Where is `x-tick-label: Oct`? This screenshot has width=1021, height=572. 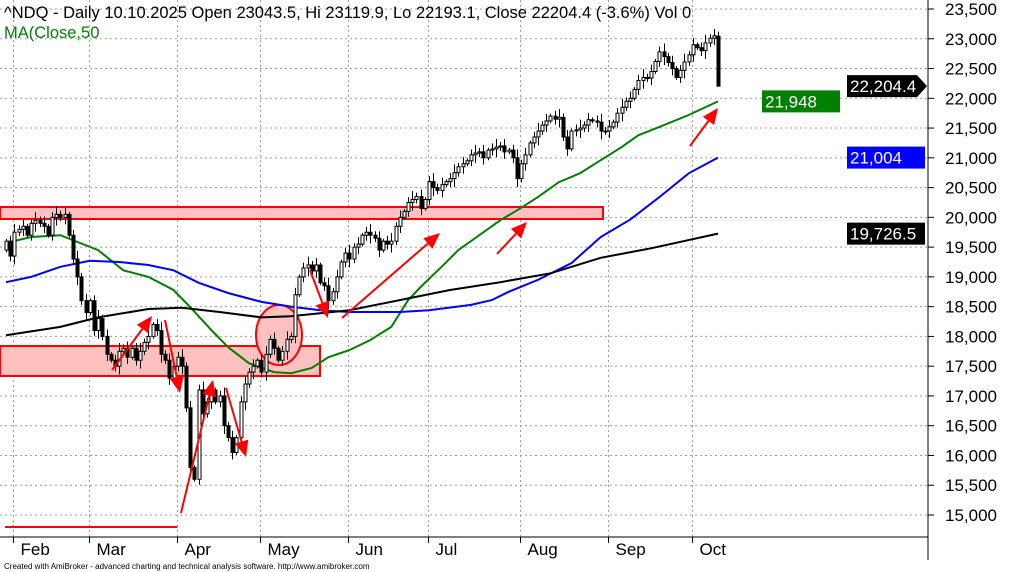
x-tick-label: Oct is located at coordinates (713, 549).